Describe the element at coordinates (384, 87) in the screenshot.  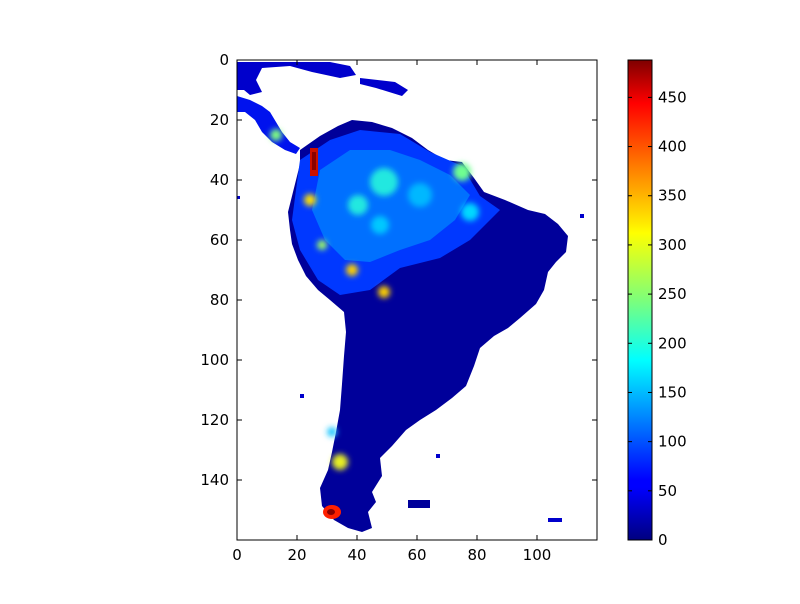
I see `antilles-region` at that location.